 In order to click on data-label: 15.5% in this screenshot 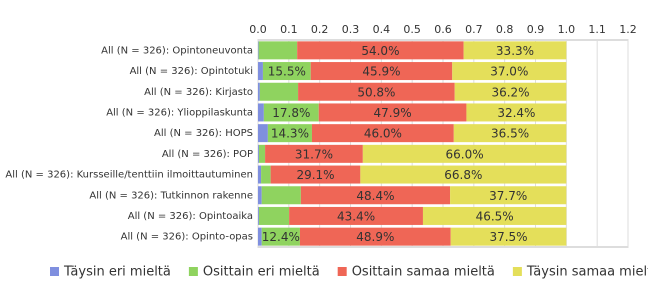, I will do `click(287, 72)`.